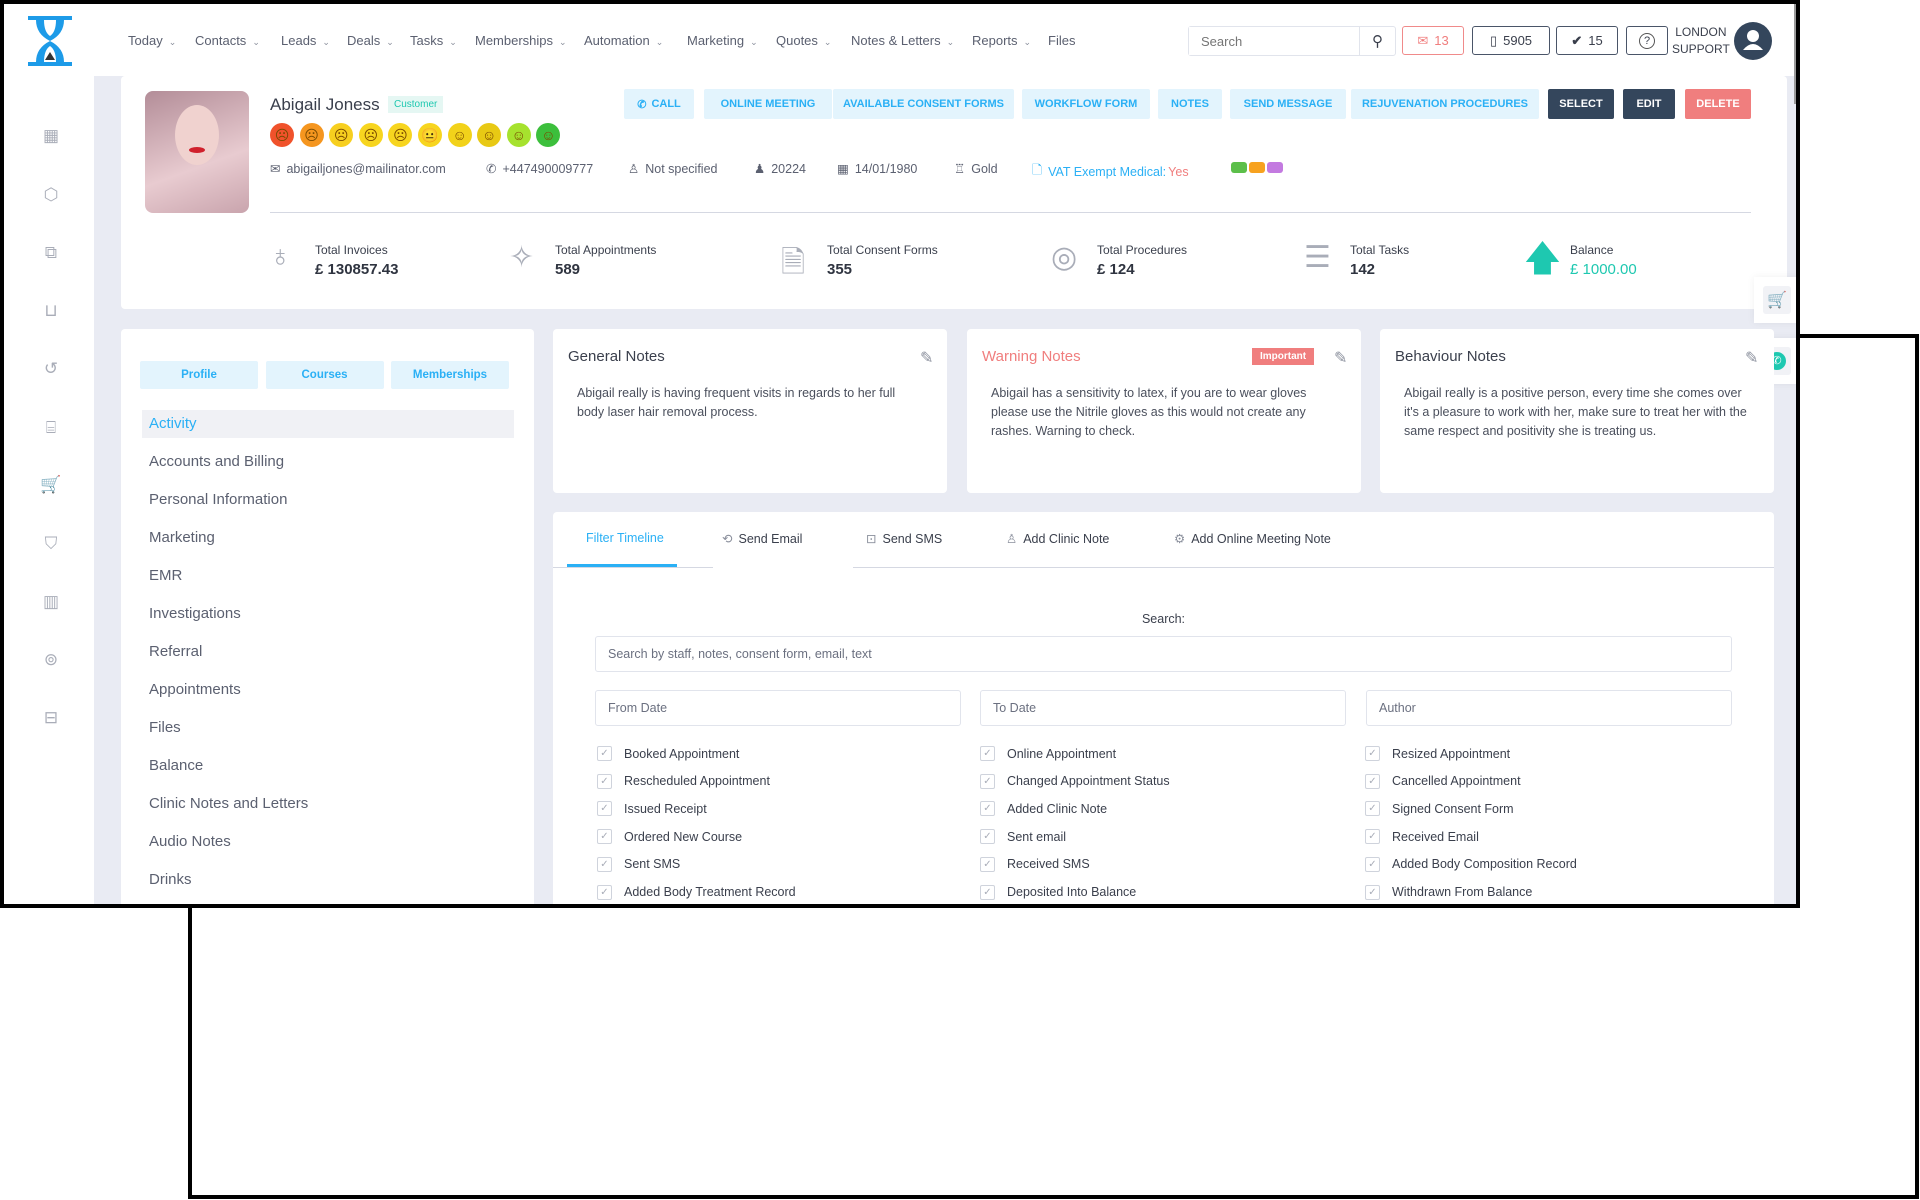 The width and height of the screenshot is (1920, 1200). What do you see at coordinates (669, 837) in the screenshot?
I see `filter-checkbox: ✓ Ordered New Course` at bounding box center [669, 837].